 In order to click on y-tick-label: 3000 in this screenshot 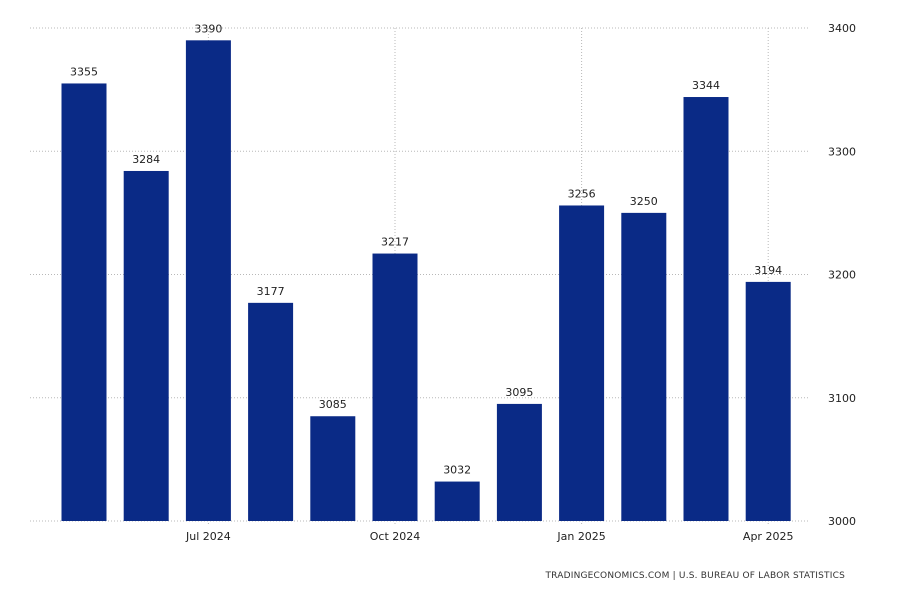, I will do `click(842, 521)`.